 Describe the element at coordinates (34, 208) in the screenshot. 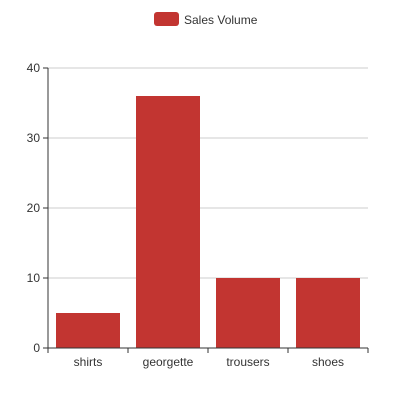

I see `y-tick-label: 20` at that location.